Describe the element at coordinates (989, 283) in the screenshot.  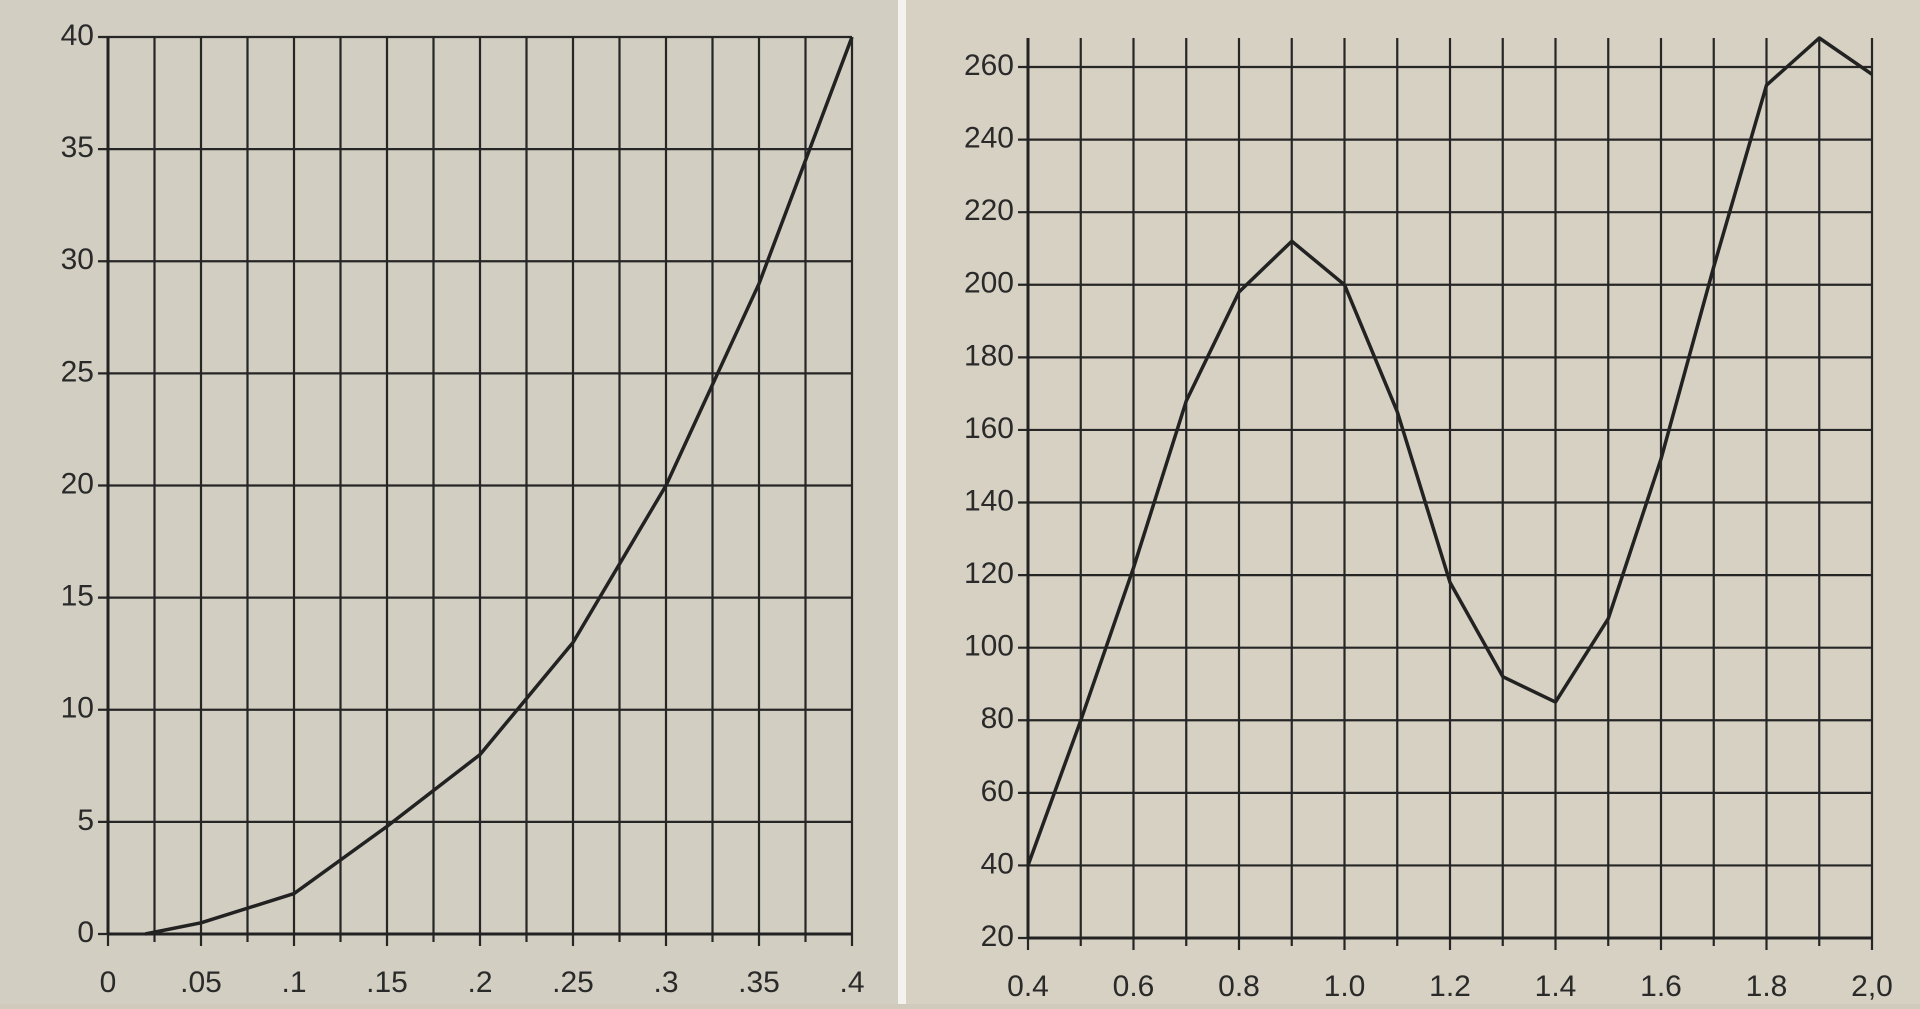
I see `y-tick-label: 200` at that location.